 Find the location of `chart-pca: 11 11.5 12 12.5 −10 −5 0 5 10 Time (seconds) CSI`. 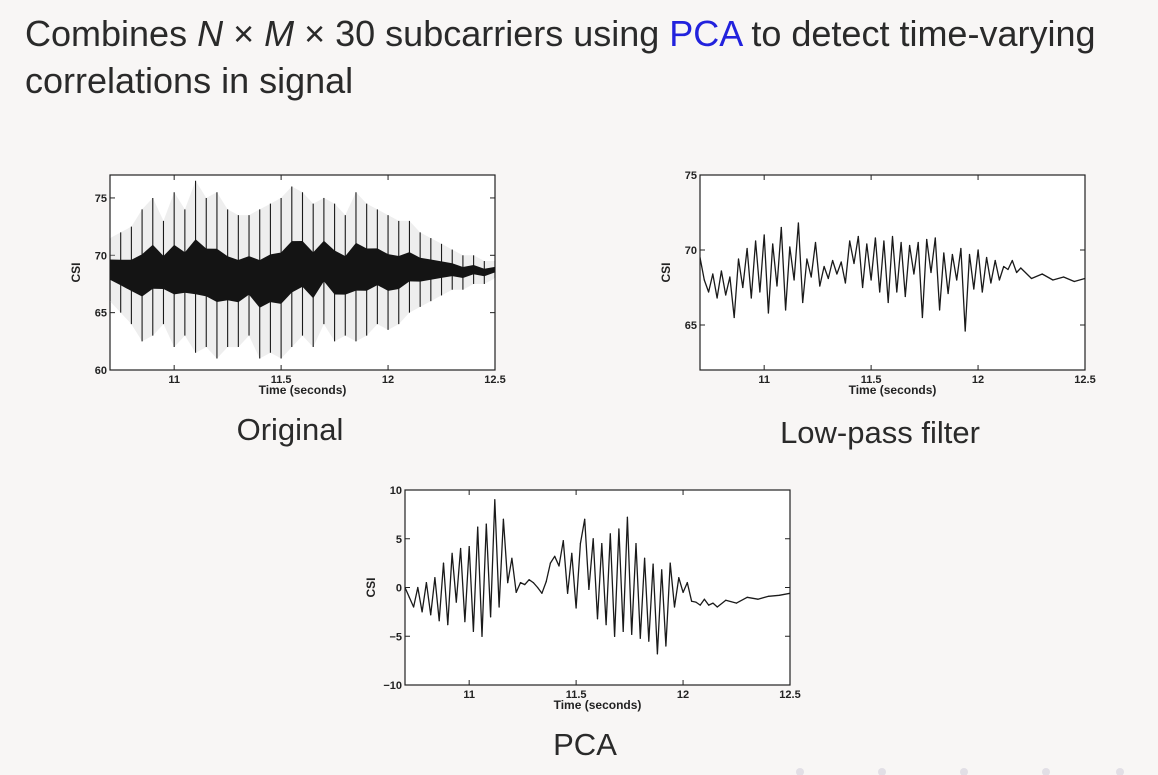

chart-pca: 11 11.5 12 12.5 −10 −5 0 5 10 Time (seconds) CSI is located at coordinates (582, 598).